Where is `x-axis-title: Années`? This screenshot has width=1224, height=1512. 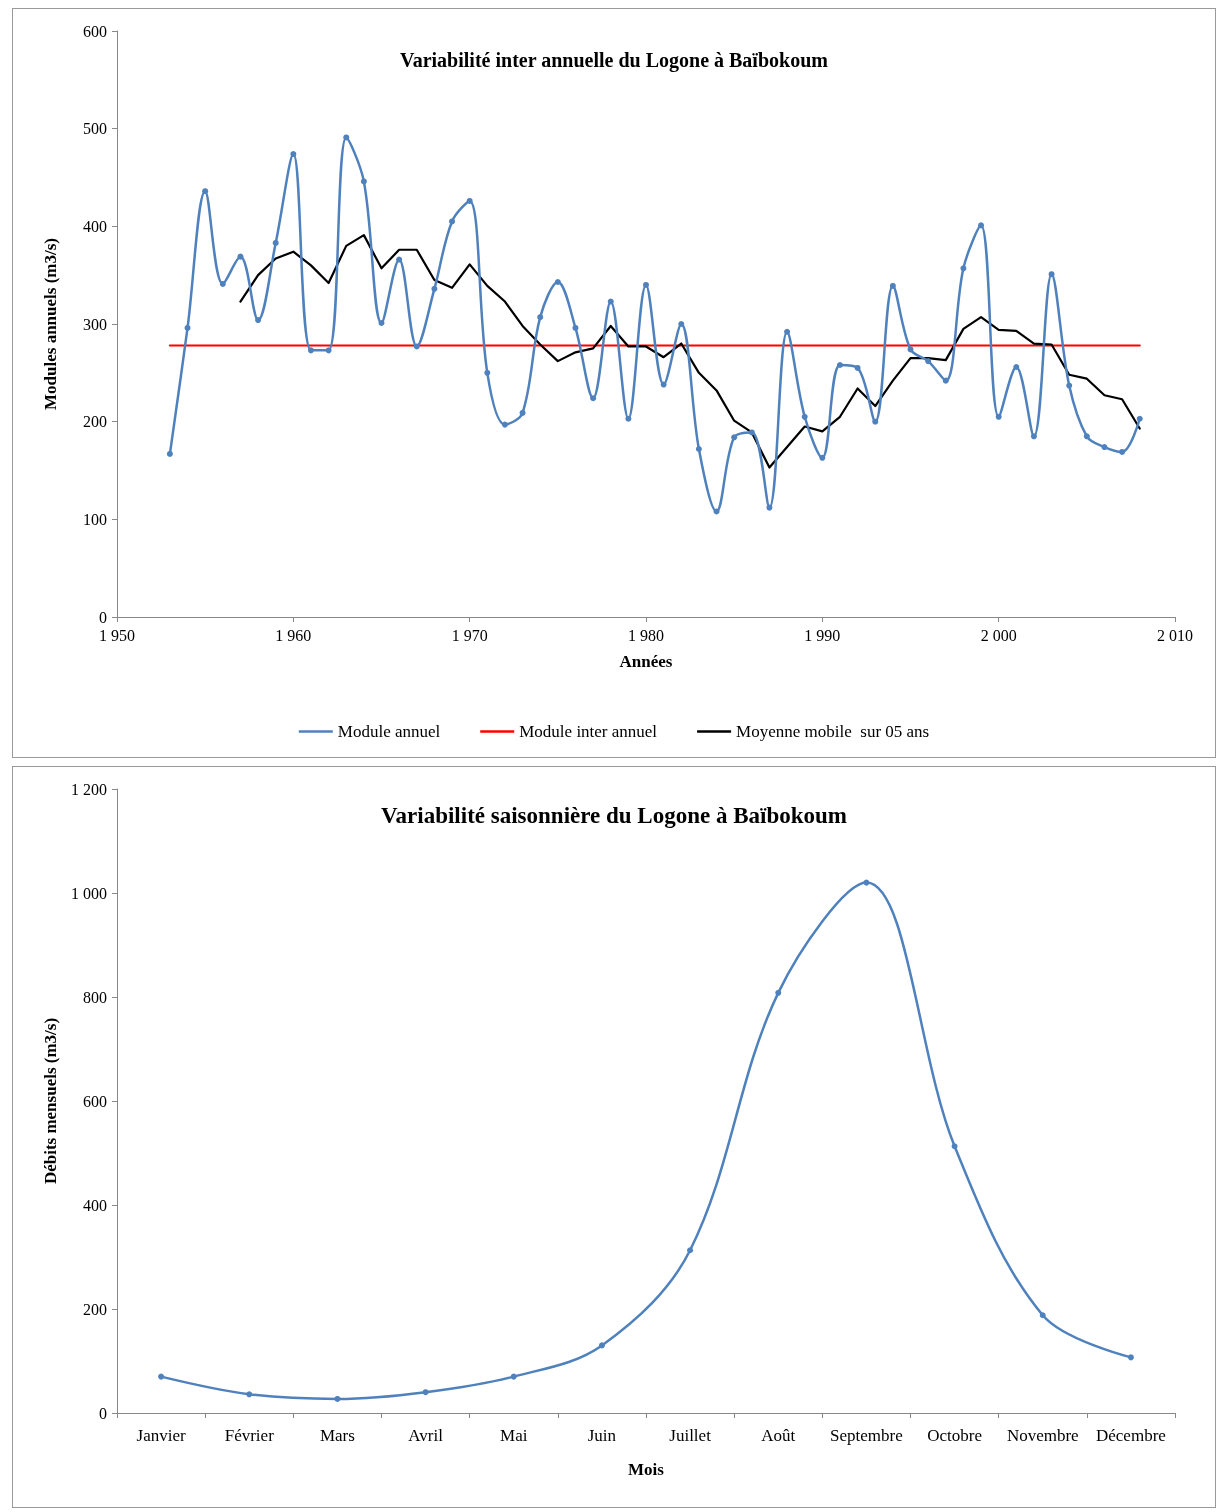 x-axis-title: Années is located at coordinates (646, 661).